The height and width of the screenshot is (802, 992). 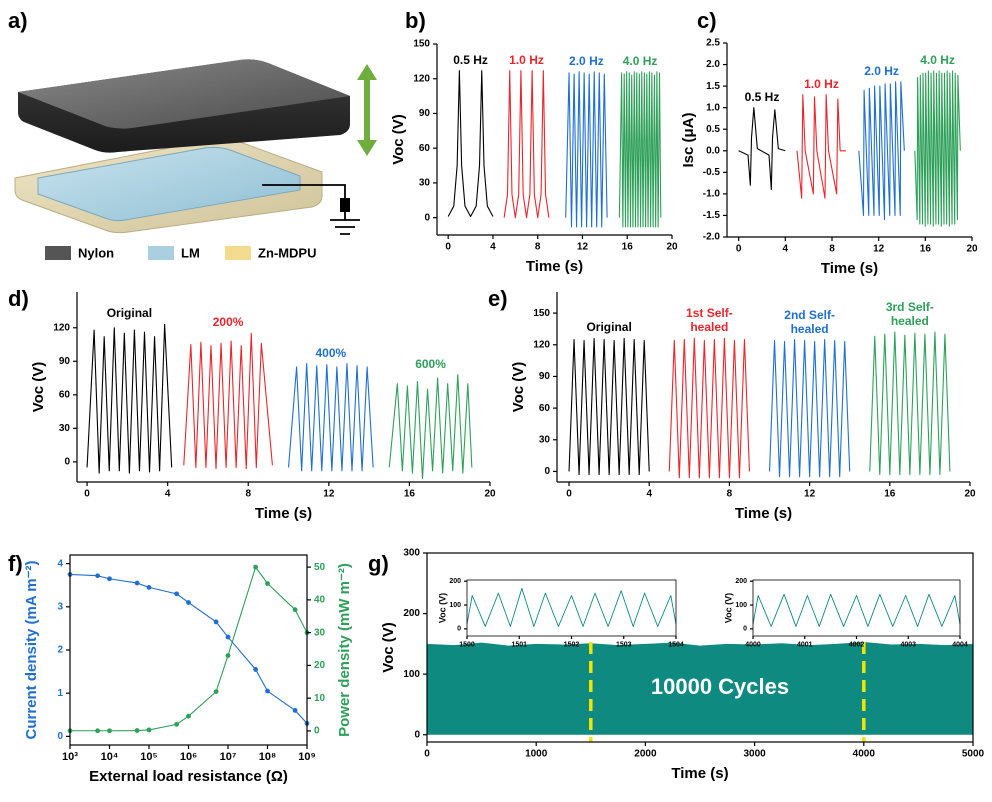 I want to click on y-axis-label: Current density (mA m⁻²), so click(x=31, y=649).